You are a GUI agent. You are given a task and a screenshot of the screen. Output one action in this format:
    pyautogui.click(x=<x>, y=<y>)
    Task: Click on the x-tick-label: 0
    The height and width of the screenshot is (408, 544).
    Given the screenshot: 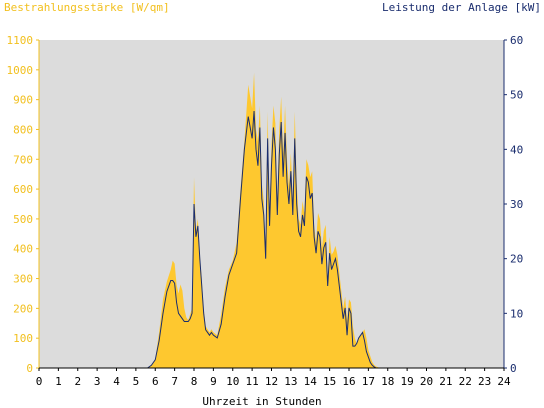 What is the action you would take?
    pyautogui.click(x=39, y=381)
    